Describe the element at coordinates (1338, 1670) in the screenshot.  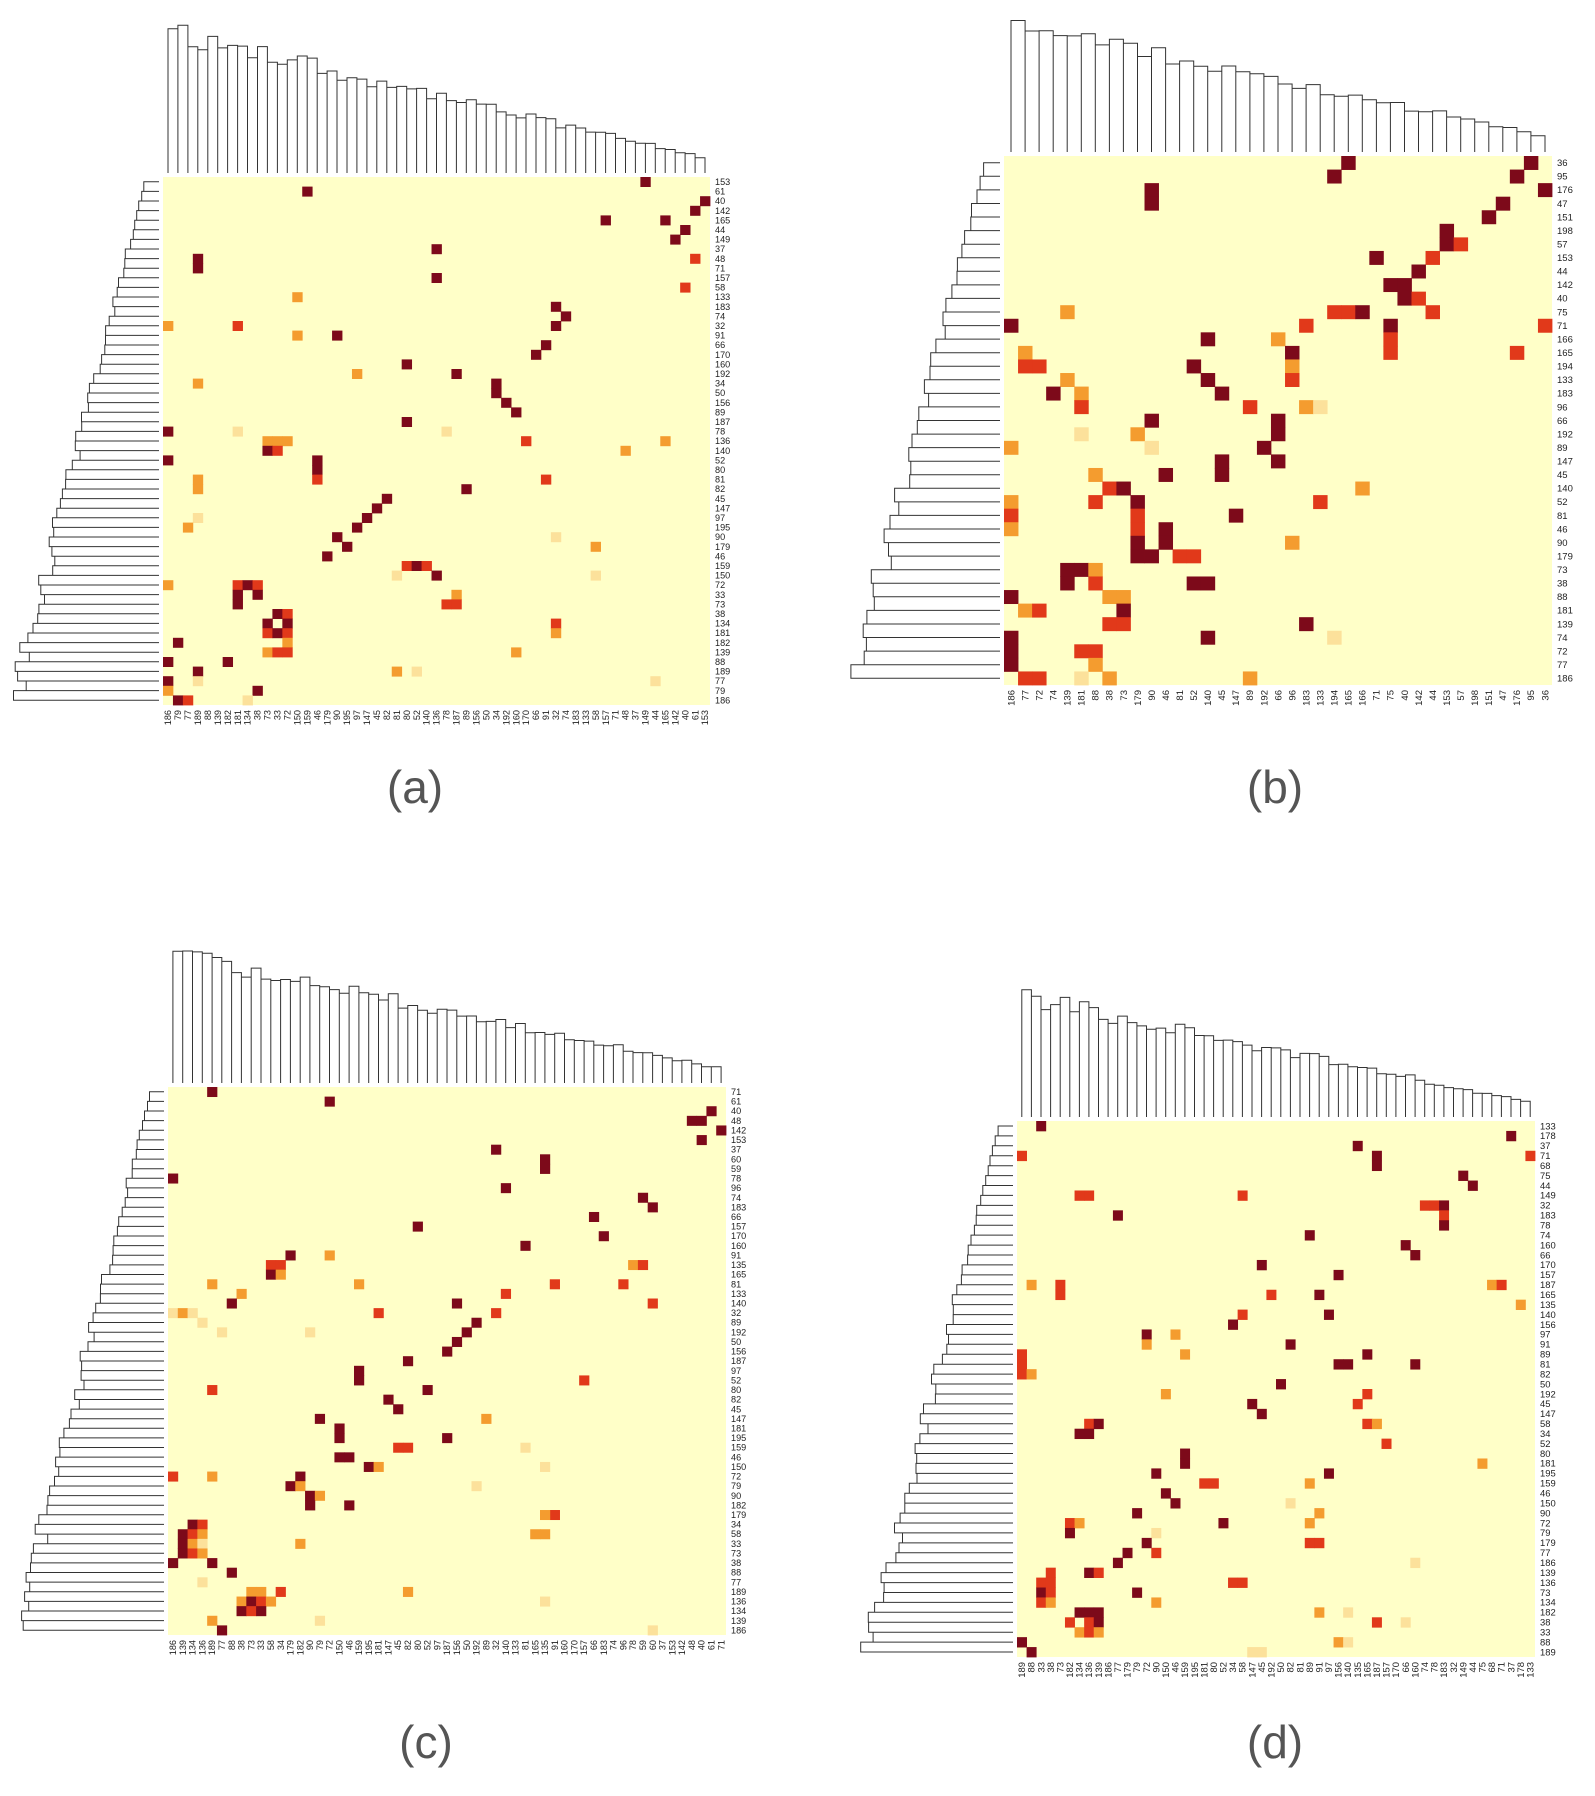
I see `col-label: 156` at that location.